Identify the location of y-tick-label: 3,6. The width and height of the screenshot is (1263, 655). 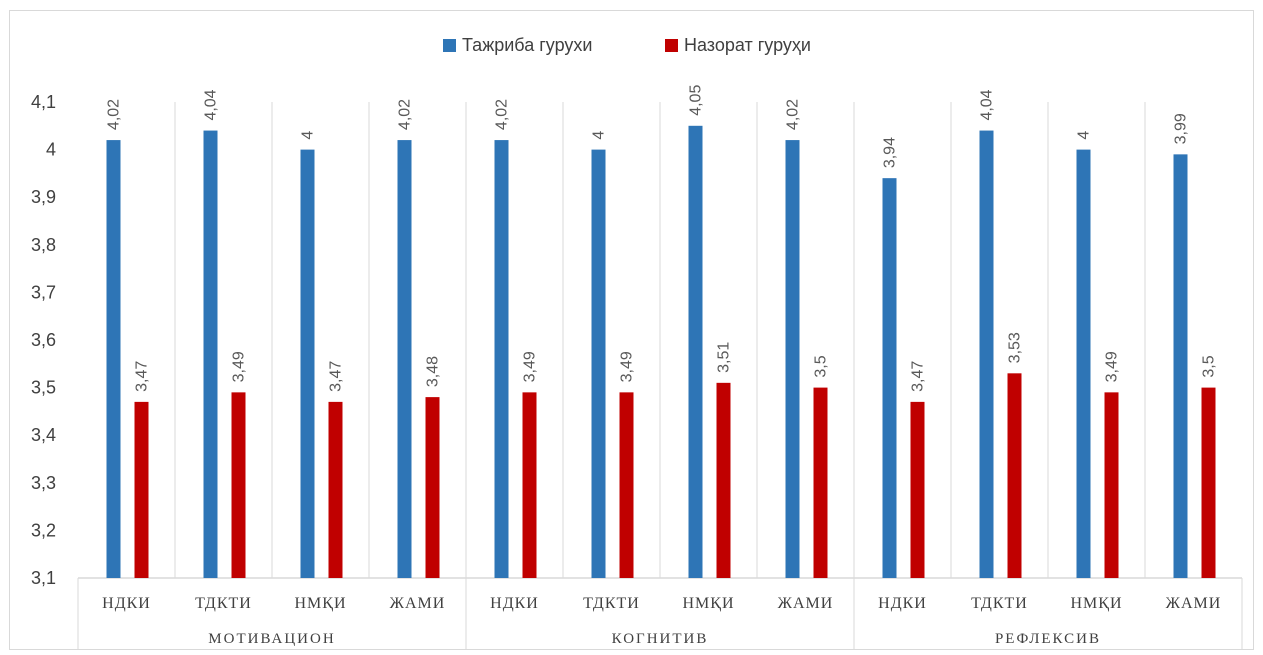
(43, 340).